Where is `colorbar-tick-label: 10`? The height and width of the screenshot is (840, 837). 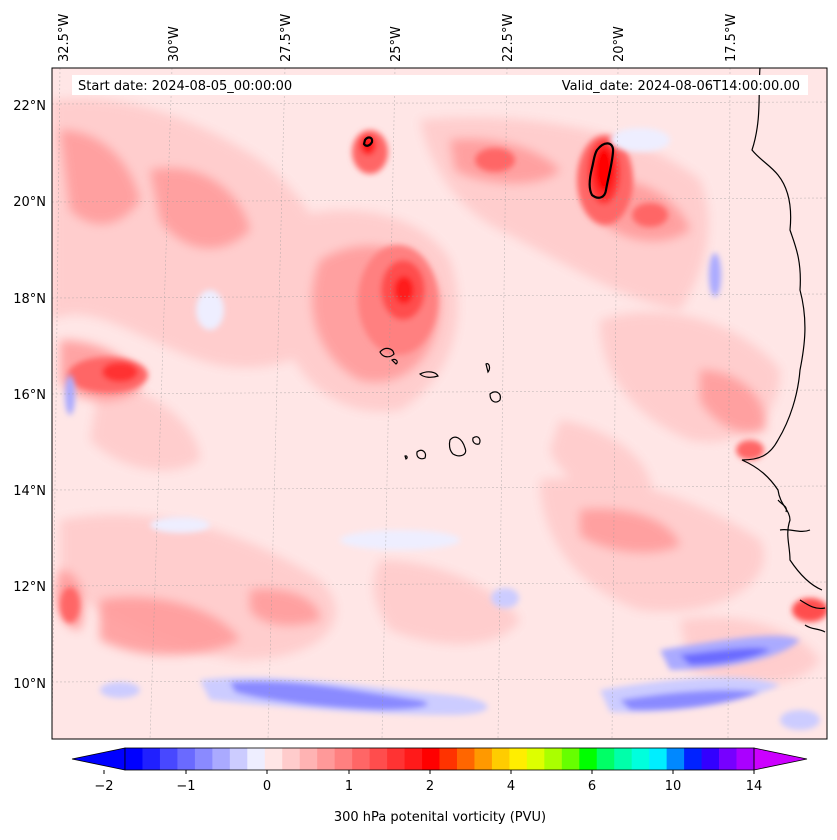 colorbar-tick-label: 10 is located at coordinates (673, 786).